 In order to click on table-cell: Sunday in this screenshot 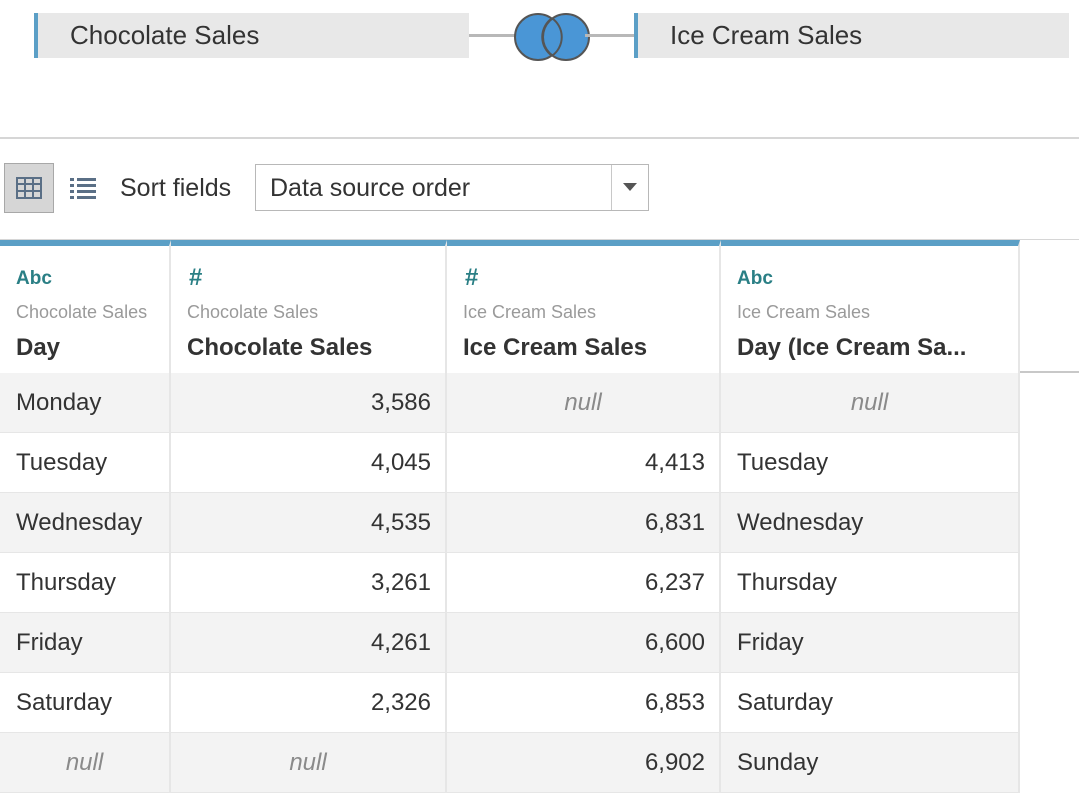, I will do `click(870, 762)`.